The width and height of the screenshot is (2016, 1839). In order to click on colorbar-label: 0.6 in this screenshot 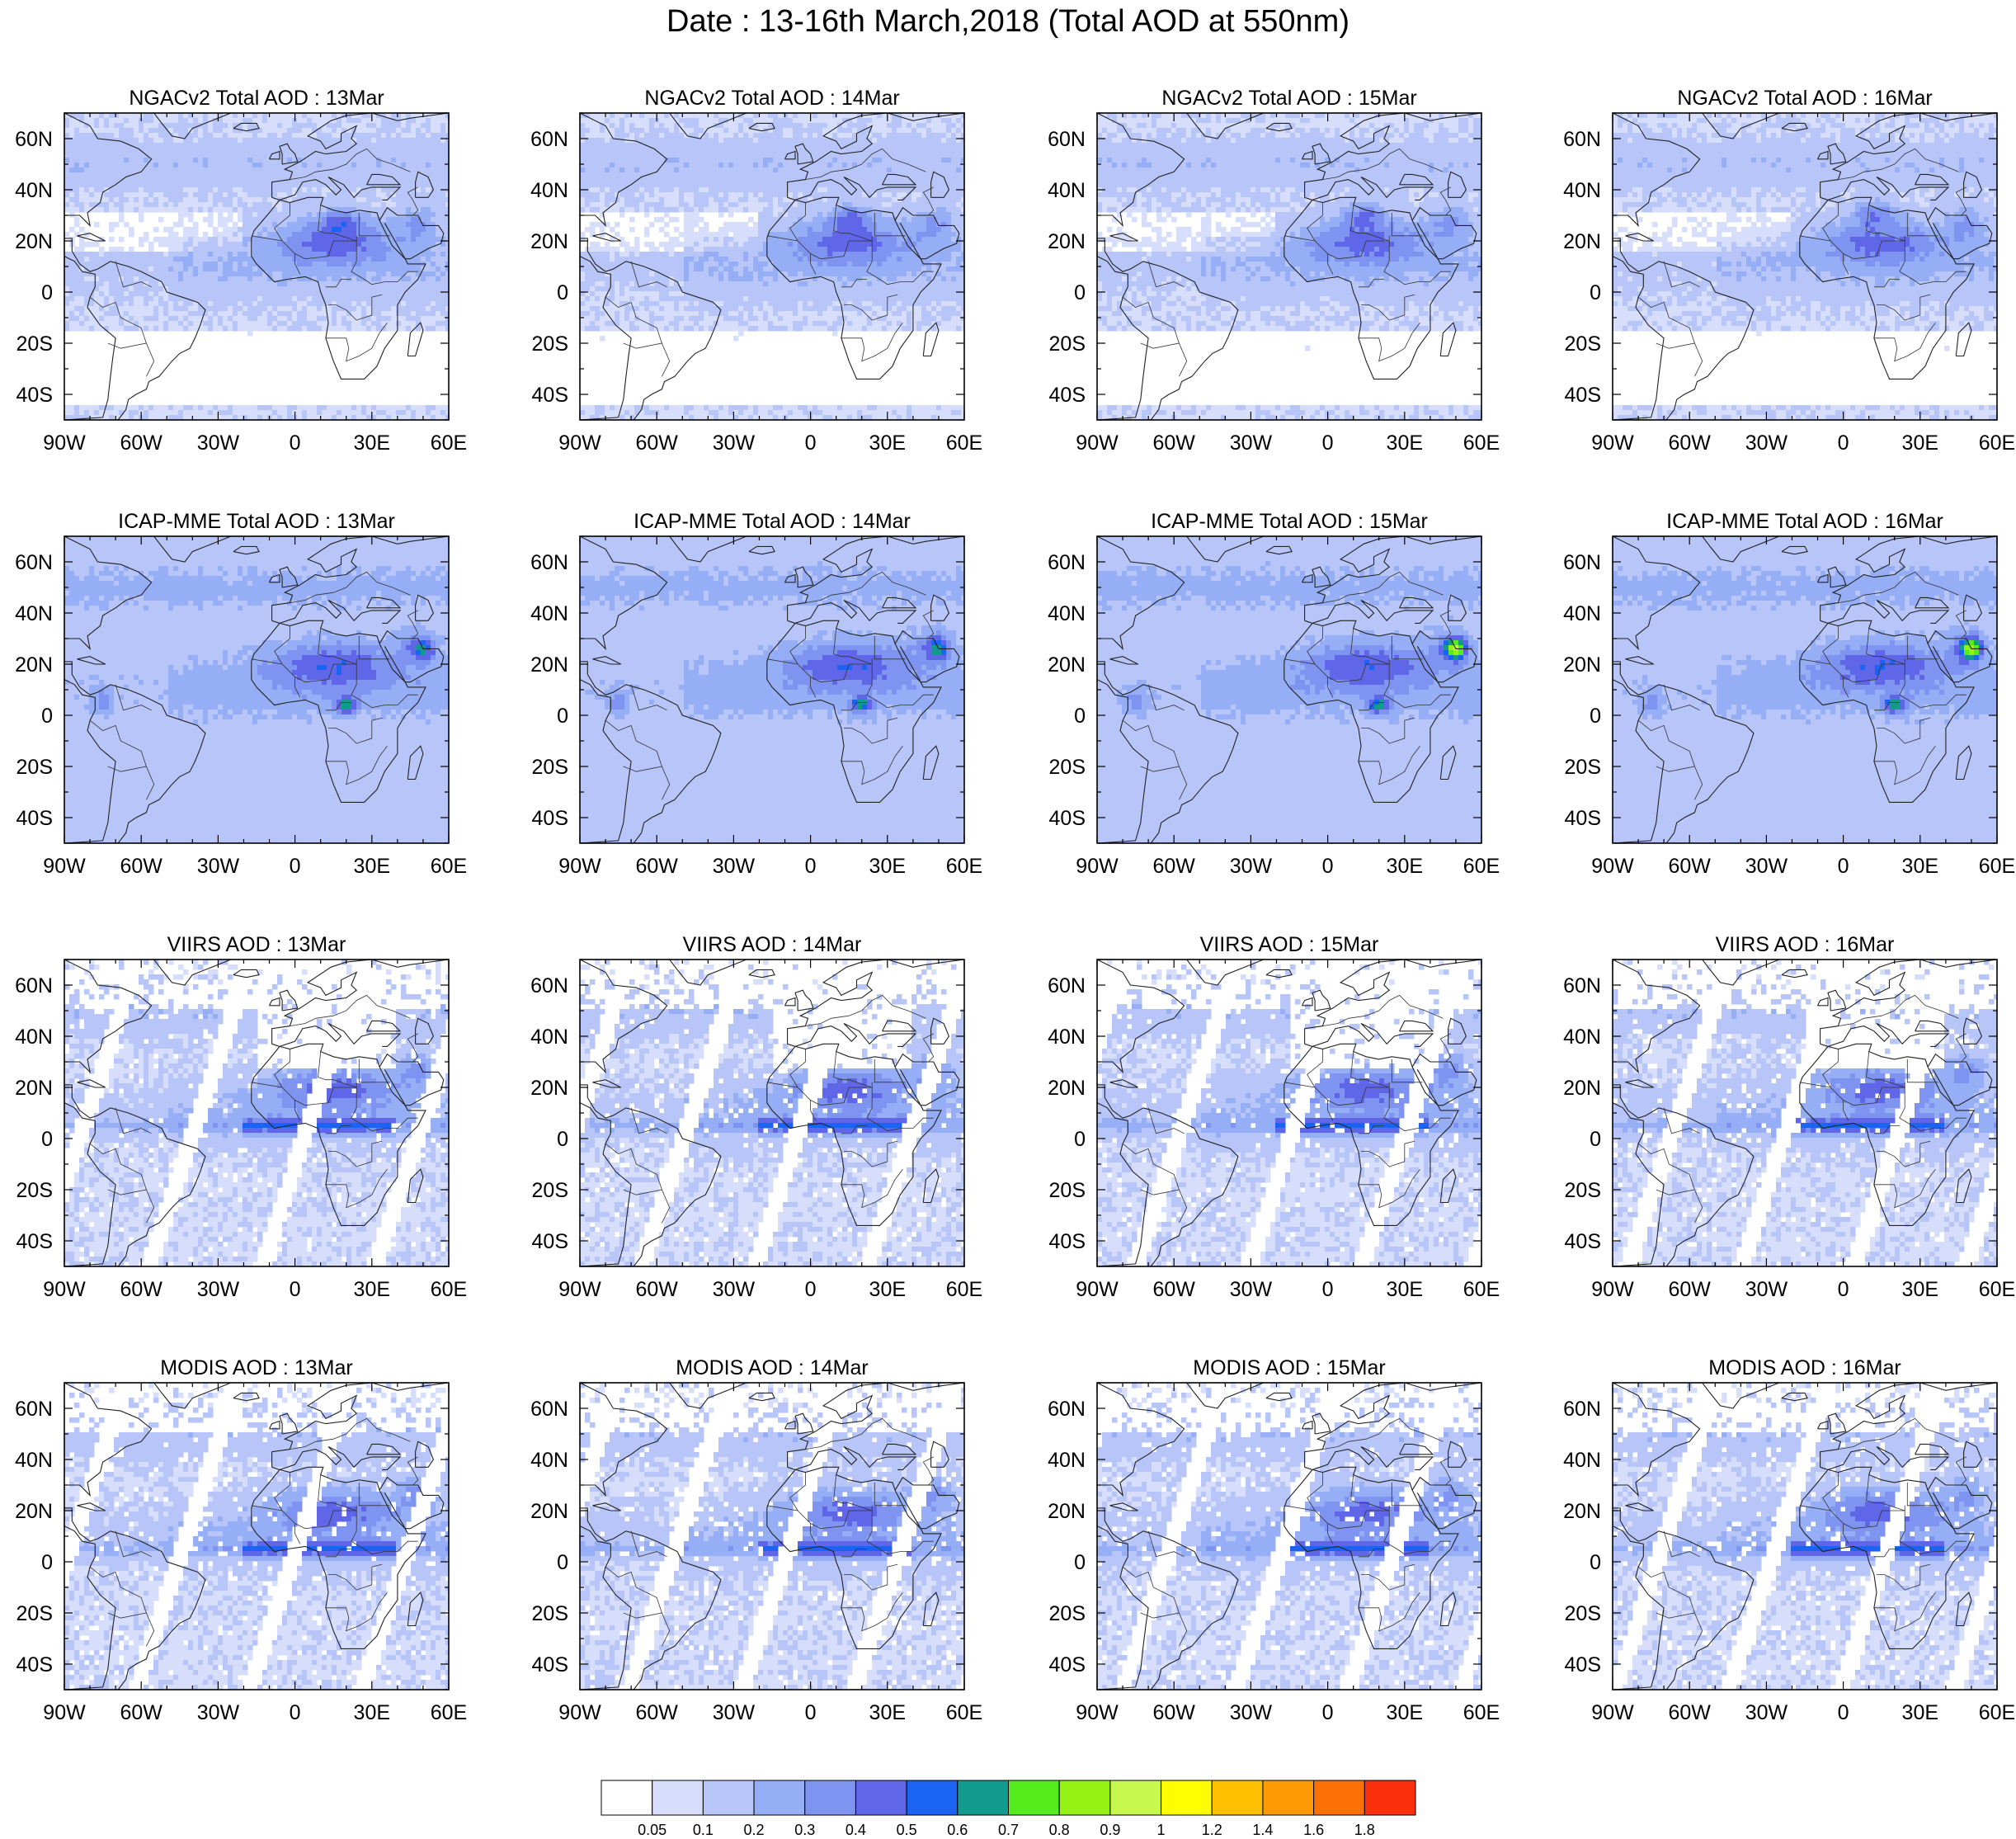, I will do `click(957, 1830)`.